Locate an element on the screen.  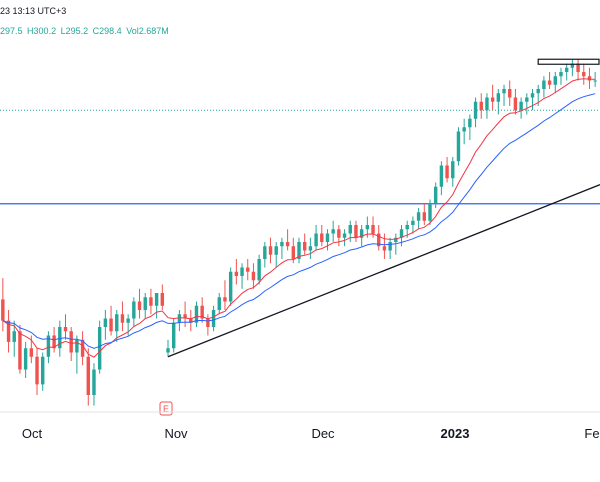
x-tick-label: Oct is located at coordinates (32, 433).